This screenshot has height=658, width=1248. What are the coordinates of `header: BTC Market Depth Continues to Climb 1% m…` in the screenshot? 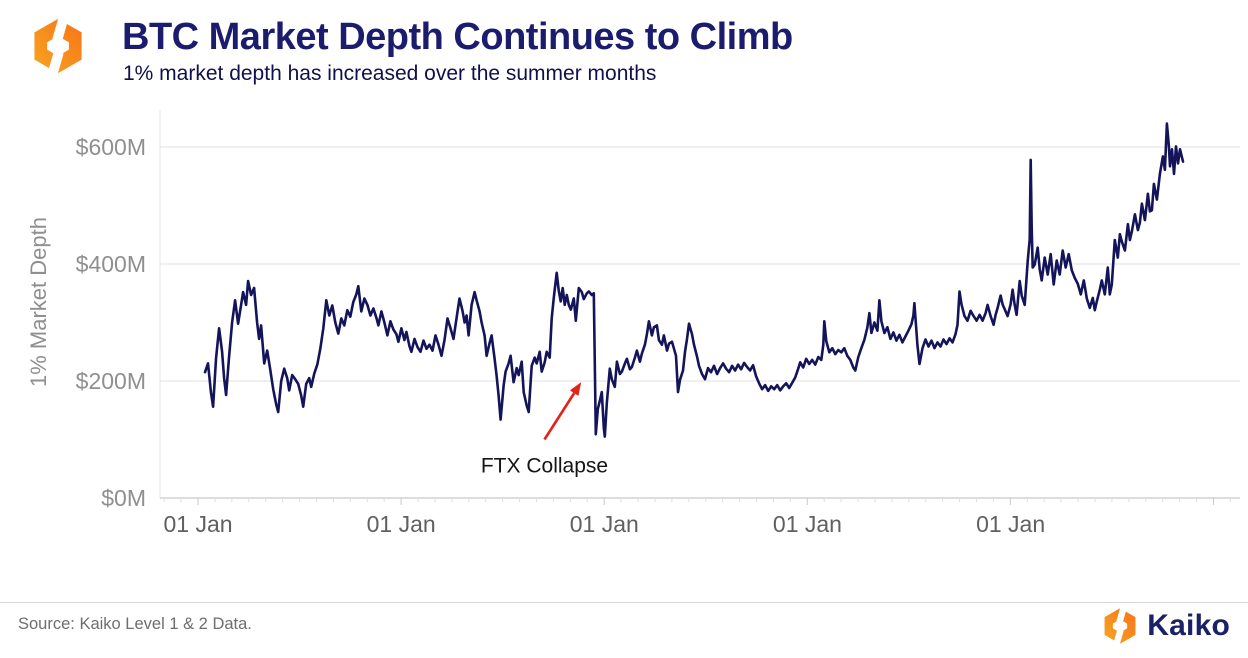 It's located at (624, 48).